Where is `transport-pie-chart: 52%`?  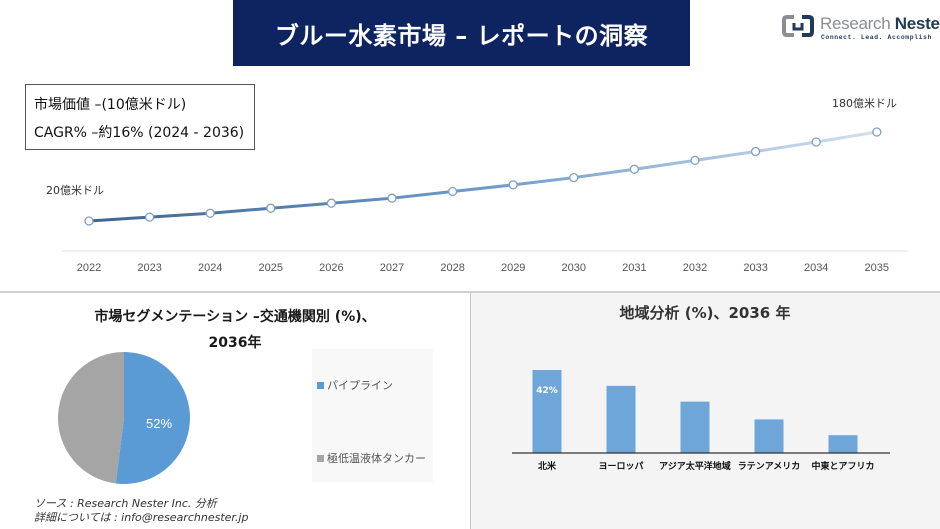
transport-pie-chart: 52% is located at coordinates (123, 418).